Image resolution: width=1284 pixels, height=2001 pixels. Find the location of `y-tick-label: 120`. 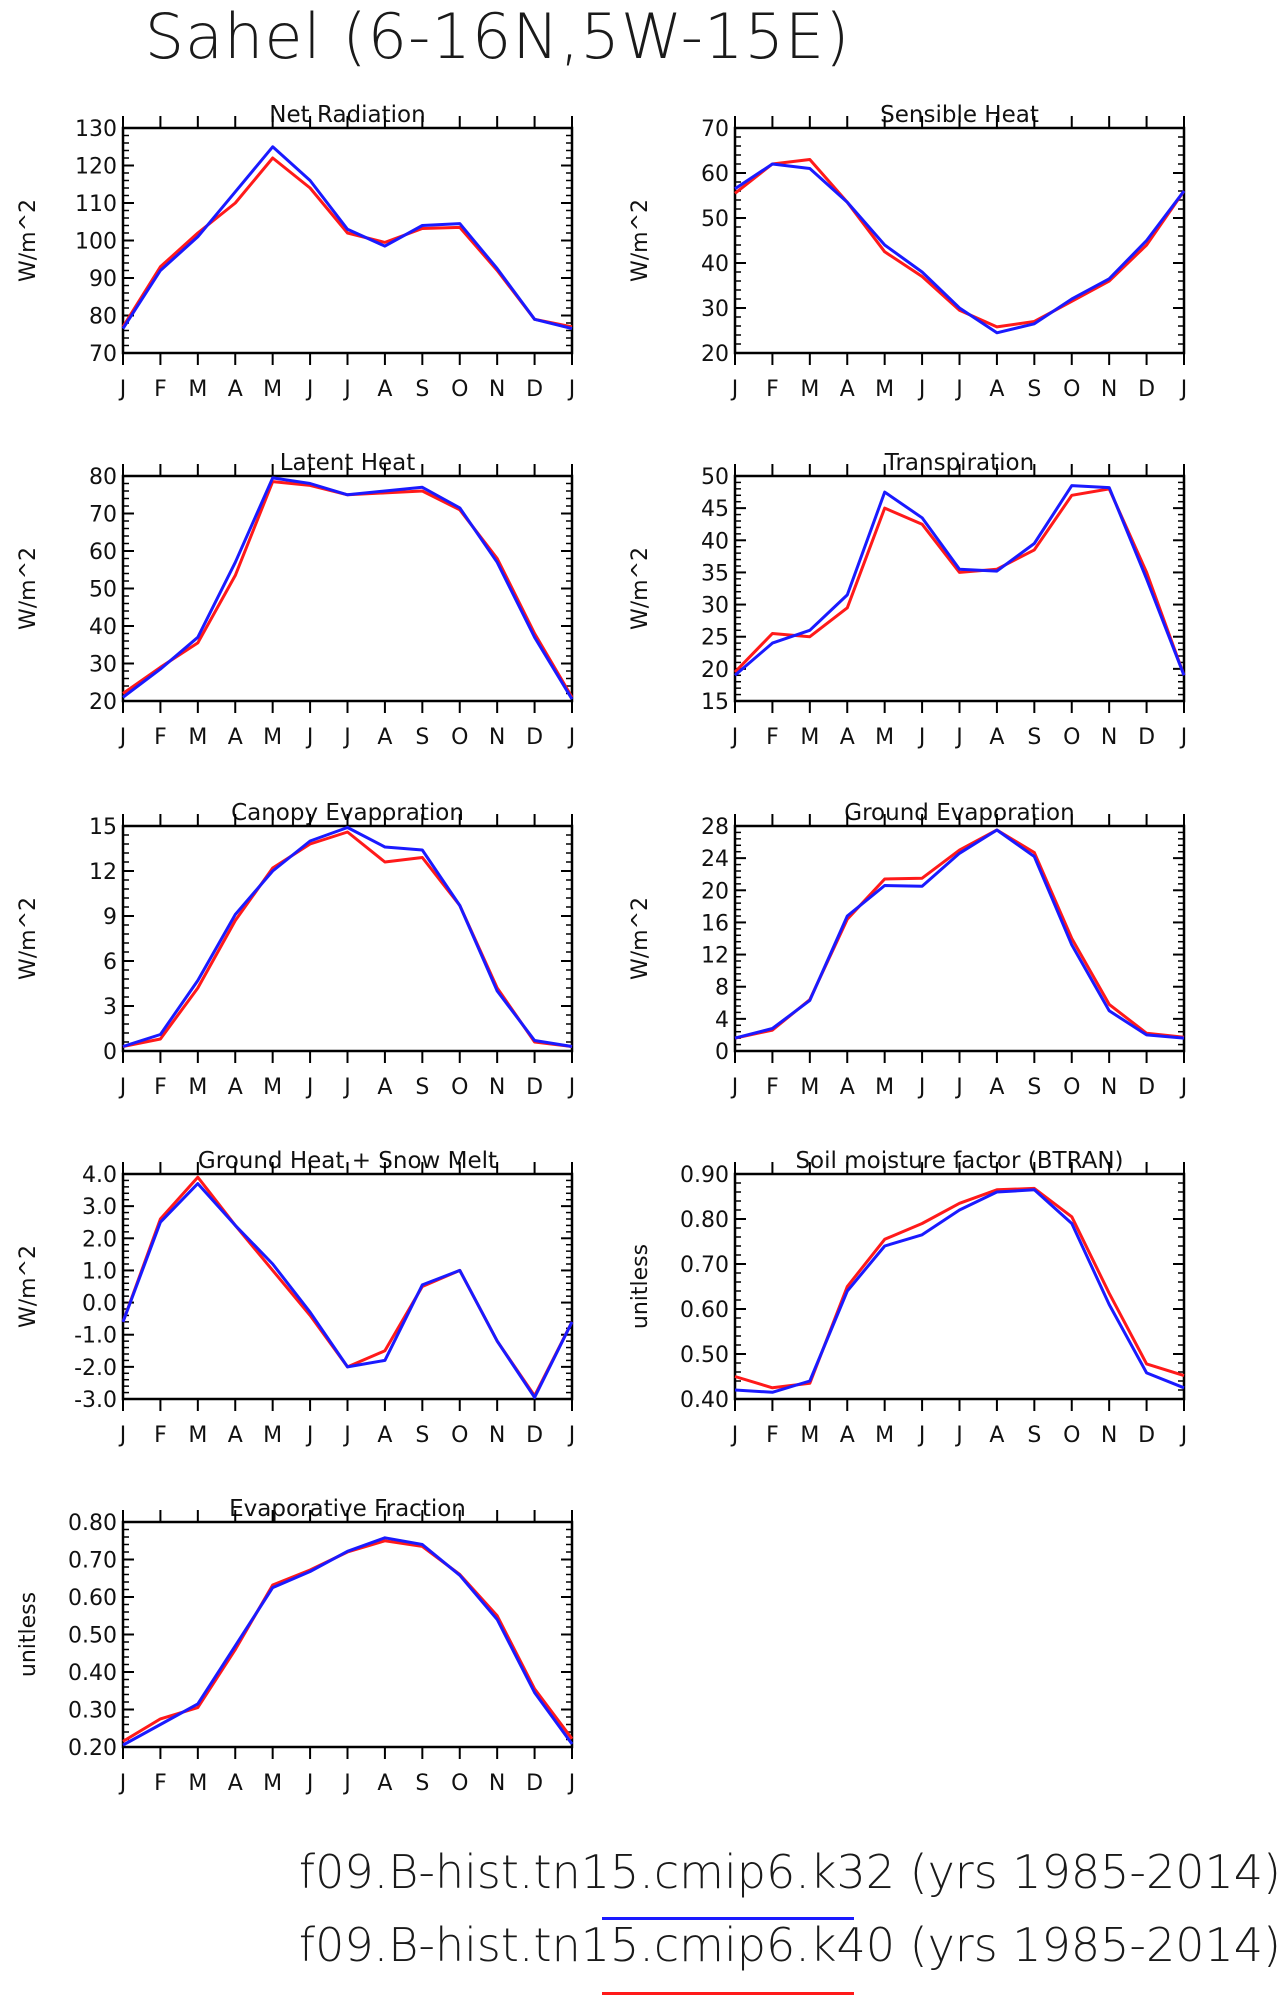

y-tick-label: 120 is located at coordinates (96, 167).